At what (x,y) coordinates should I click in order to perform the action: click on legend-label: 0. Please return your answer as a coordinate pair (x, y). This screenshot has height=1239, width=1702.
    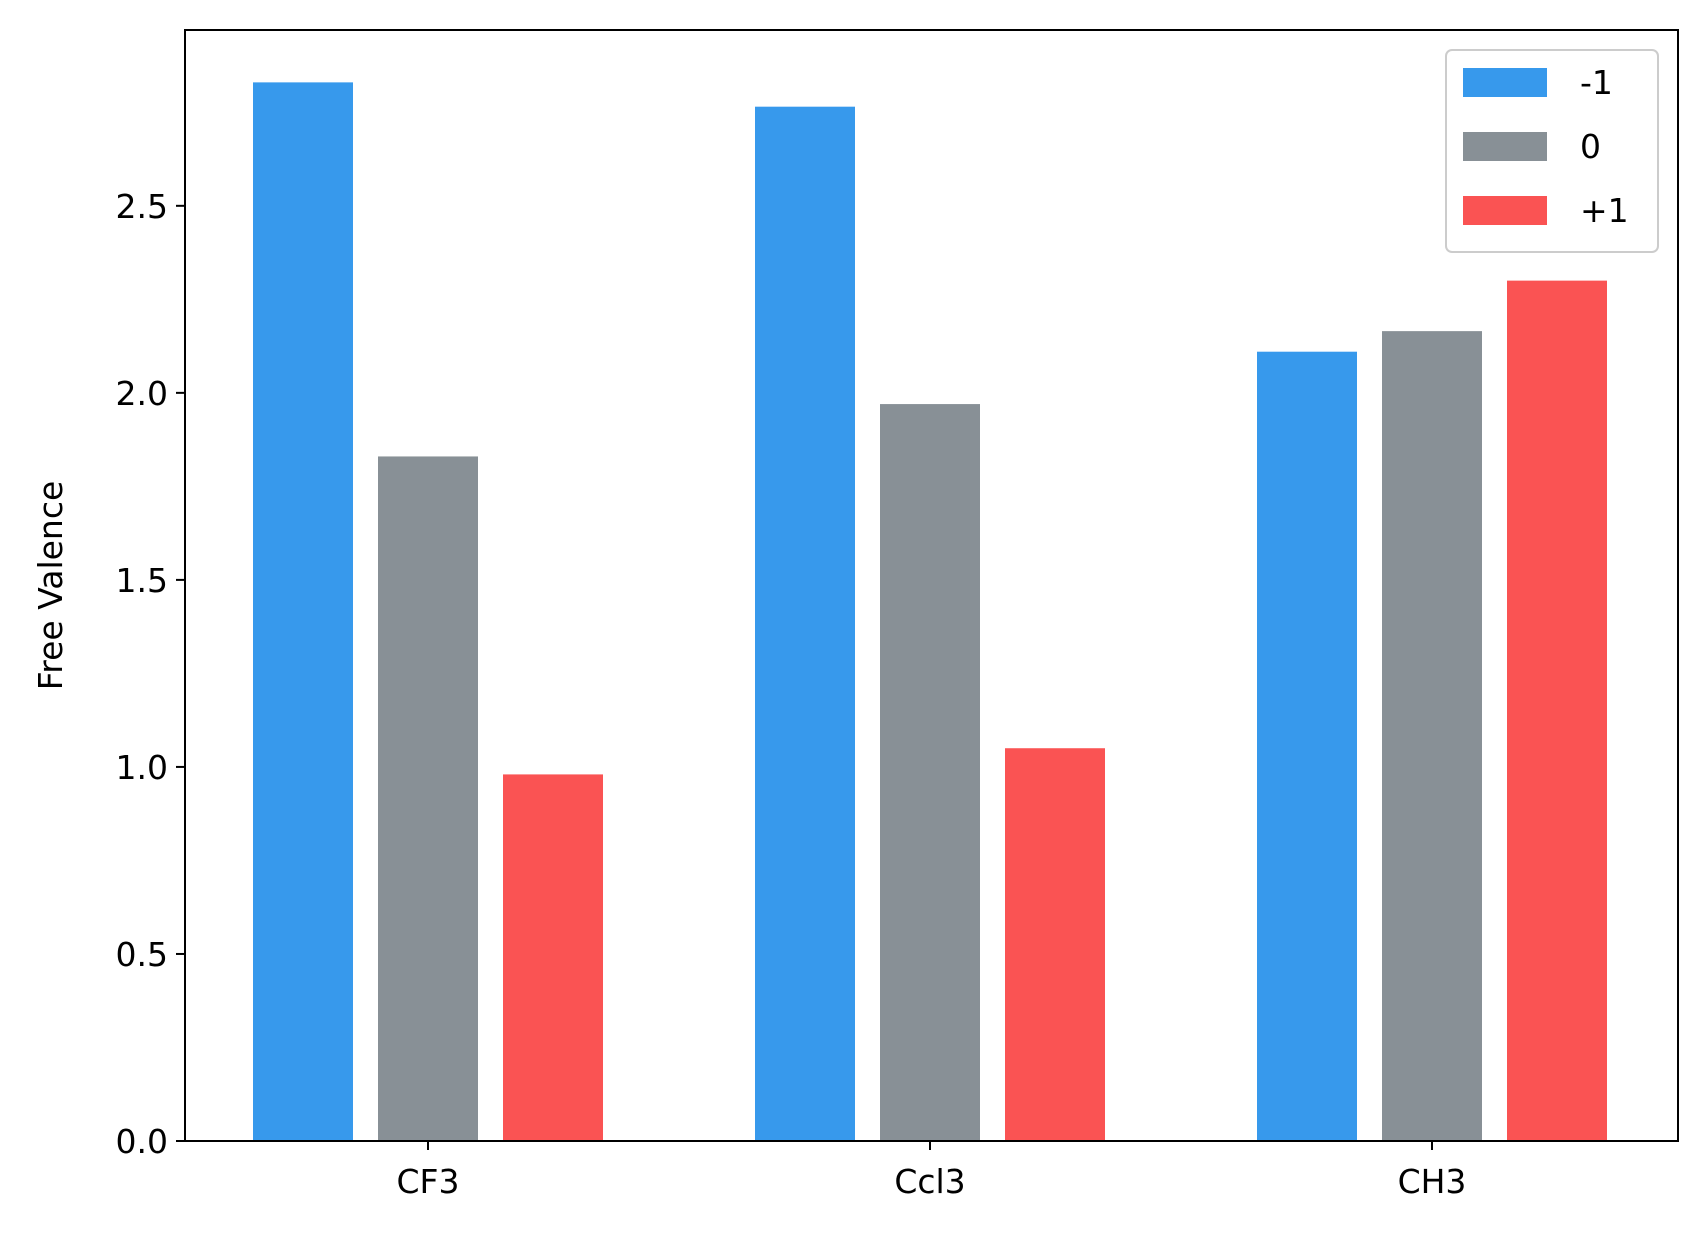
    Looking at the image, I should click on (1590, 146).